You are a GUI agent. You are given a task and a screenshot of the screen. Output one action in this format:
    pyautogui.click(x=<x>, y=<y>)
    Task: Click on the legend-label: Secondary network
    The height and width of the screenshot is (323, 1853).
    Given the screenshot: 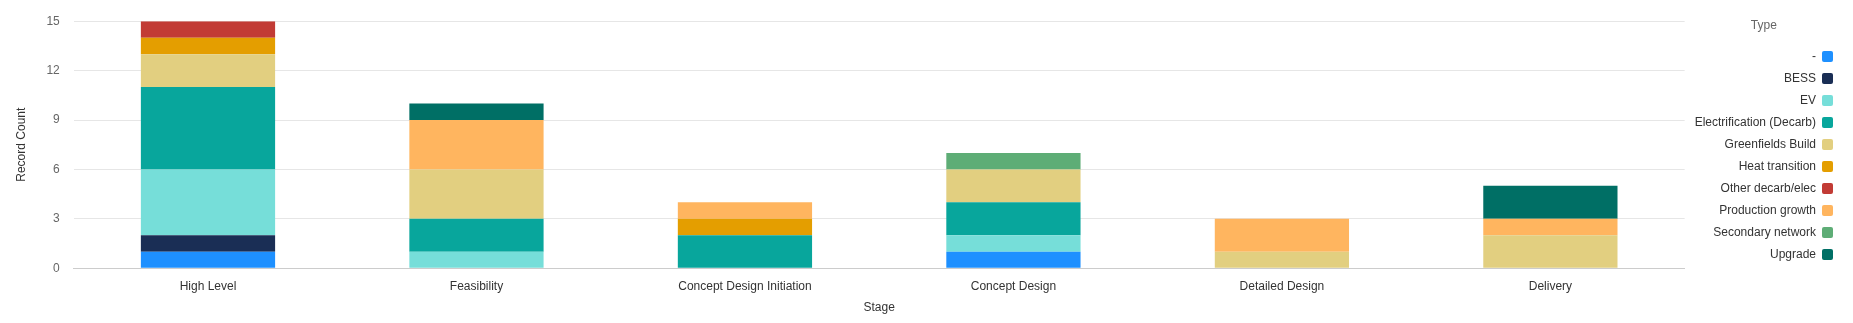 What is the action you would take?
    pyautogui.click(x=1765, y=231)
    